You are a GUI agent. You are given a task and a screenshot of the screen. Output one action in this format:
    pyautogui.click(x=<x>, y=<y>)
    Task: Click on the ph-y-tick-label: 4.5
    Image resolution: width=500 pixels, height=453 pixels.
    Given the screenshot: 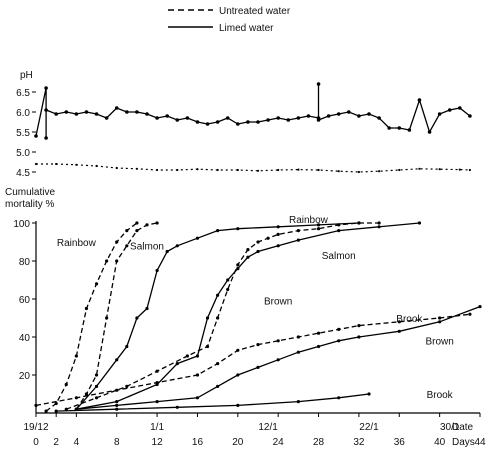 What is the action you would take?
    pyautogui.click(x=23, y=173)
    